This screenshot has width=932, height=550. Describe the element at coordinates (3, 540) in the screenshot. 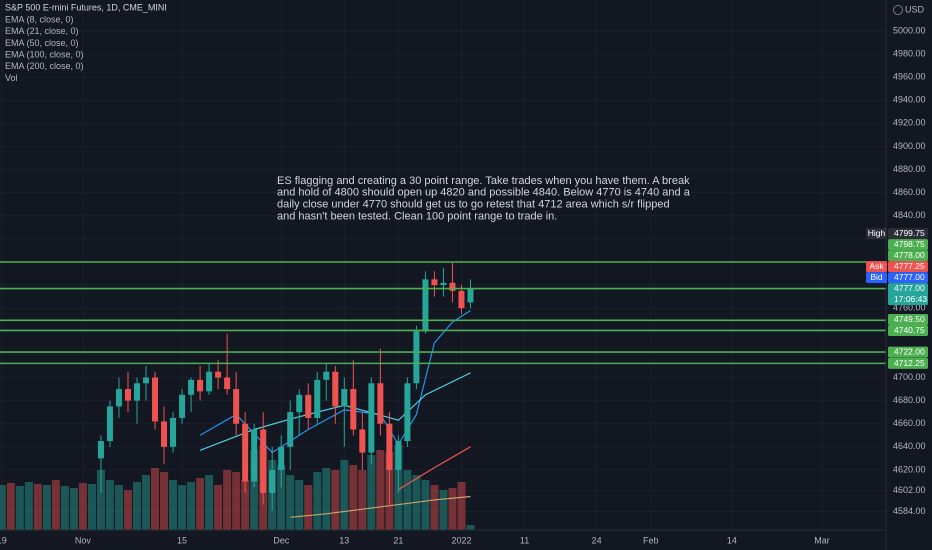

I see `x-tick-label: 19` at that location.